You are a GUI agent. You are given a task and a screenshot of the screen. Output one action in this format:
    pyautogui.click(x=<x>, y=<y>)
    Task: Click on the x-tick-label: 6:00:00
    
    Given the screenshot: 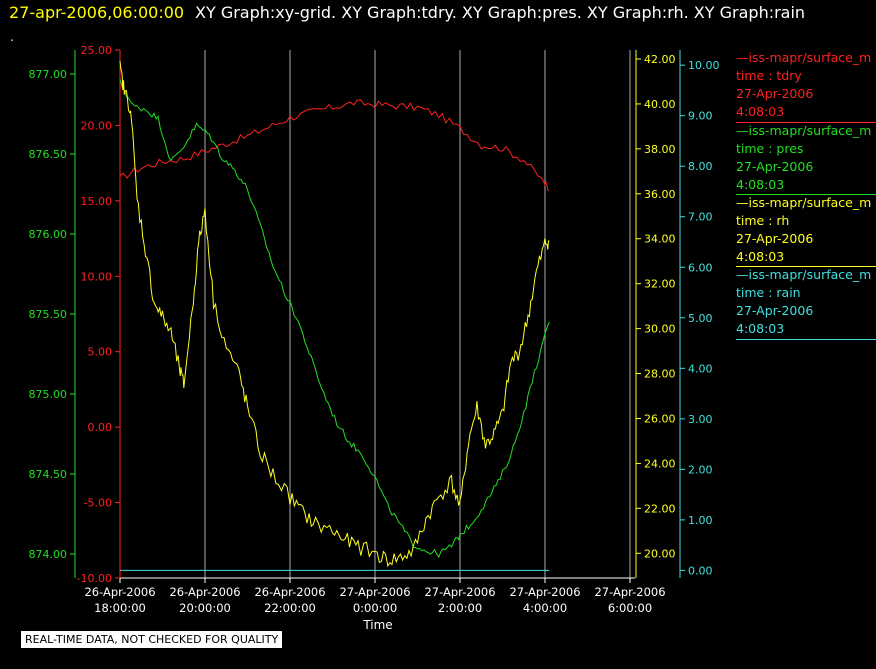 What is the action you would take?
    pyautogui.click(x=630, y=608)
    